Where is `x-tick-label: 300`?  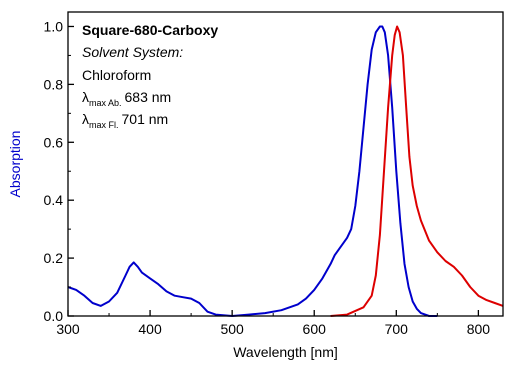
x-tick-label: 300 is located at coordinates (68, 329).